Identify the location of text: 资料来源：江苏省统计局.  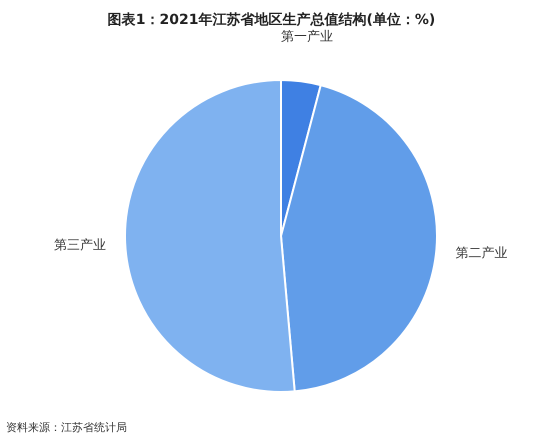
(66, 427).